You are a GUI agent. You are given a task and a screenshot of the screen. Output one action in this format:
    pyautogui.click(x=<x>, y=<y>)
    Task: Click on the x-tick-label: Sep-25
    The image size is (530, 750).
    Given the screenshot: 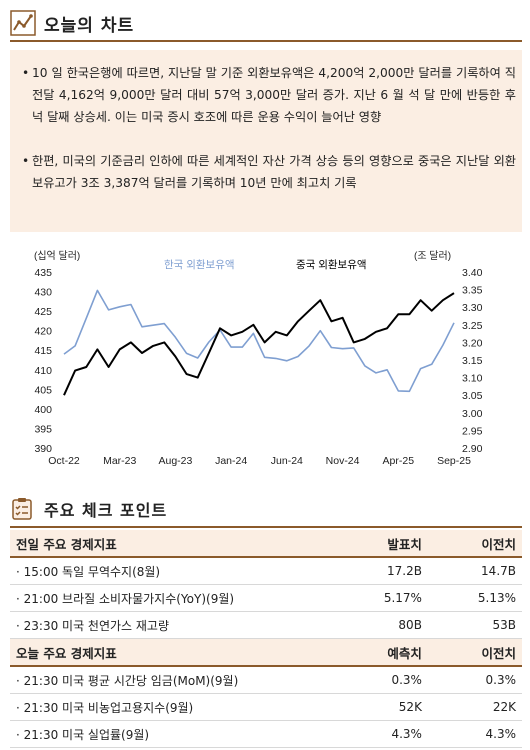 What is the action you would take?
    pyautogui.click(x=454, y=461)
    